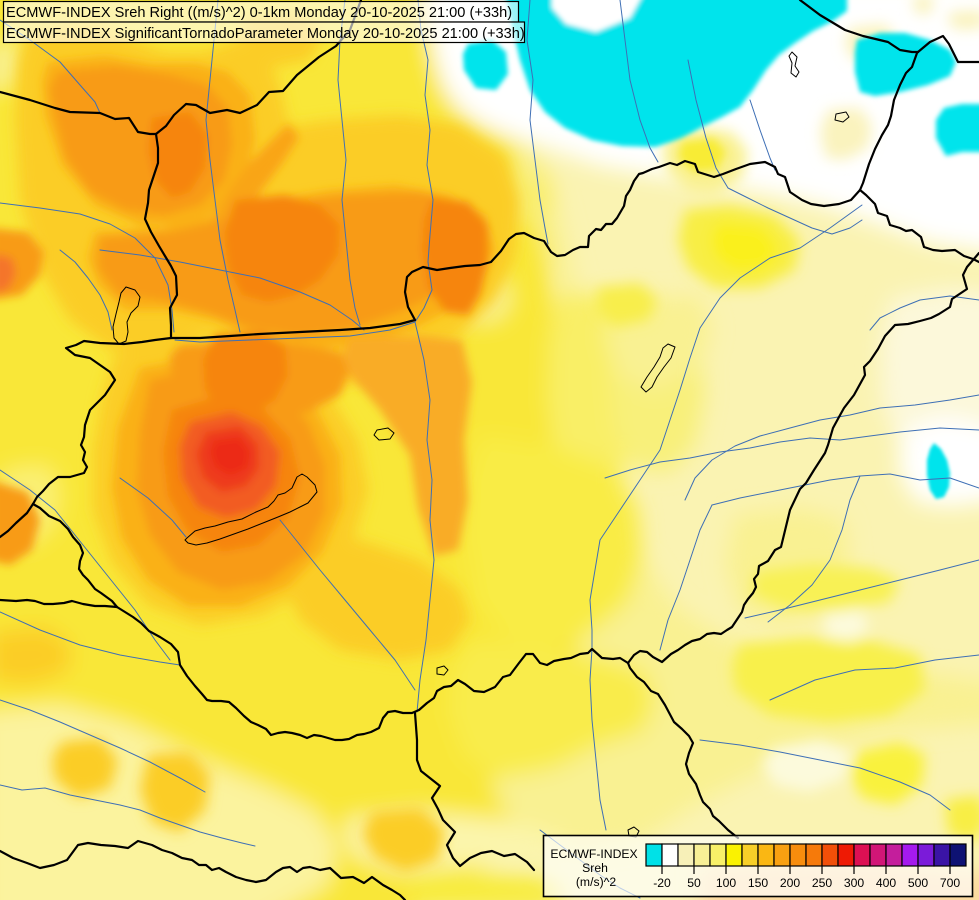  I want to click on svg-text: 300, so click(854, 883).